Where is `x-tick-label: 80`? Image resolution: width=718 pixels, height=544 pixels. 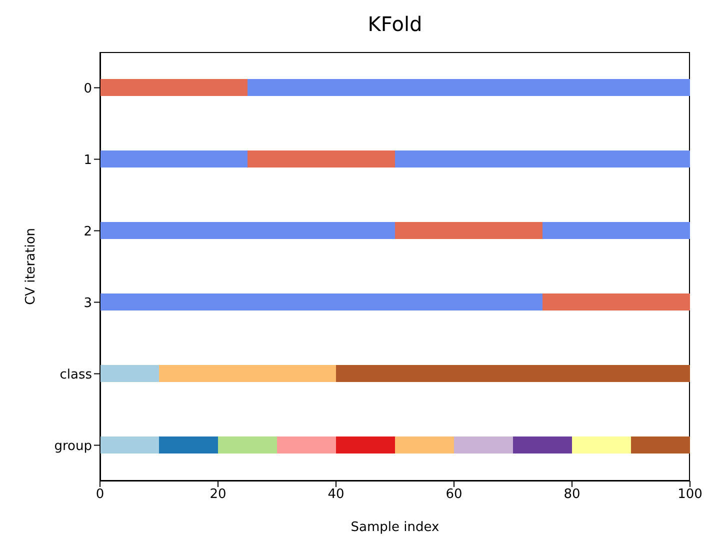 x-tick-label: 80 is located at coordinates (572, 494).